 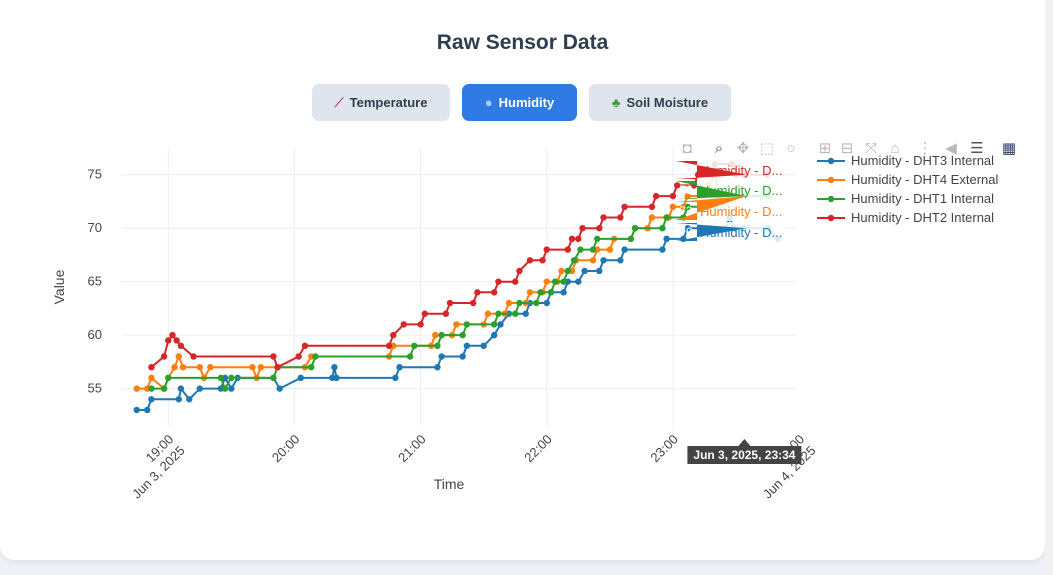 I want to click on lasso-icon: ○, so click(x=791, y=148).